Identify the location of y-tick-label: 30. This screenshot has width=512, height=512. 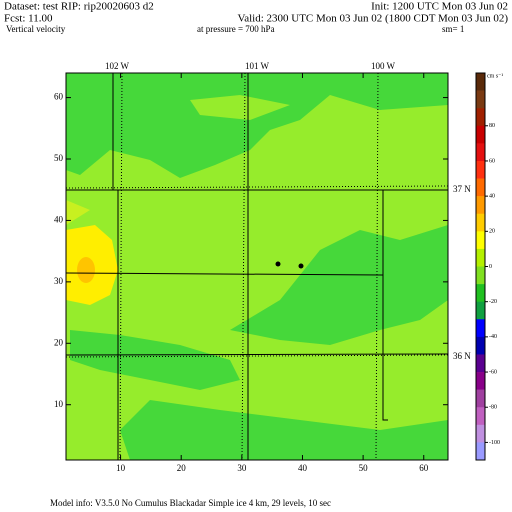
(59, 281).